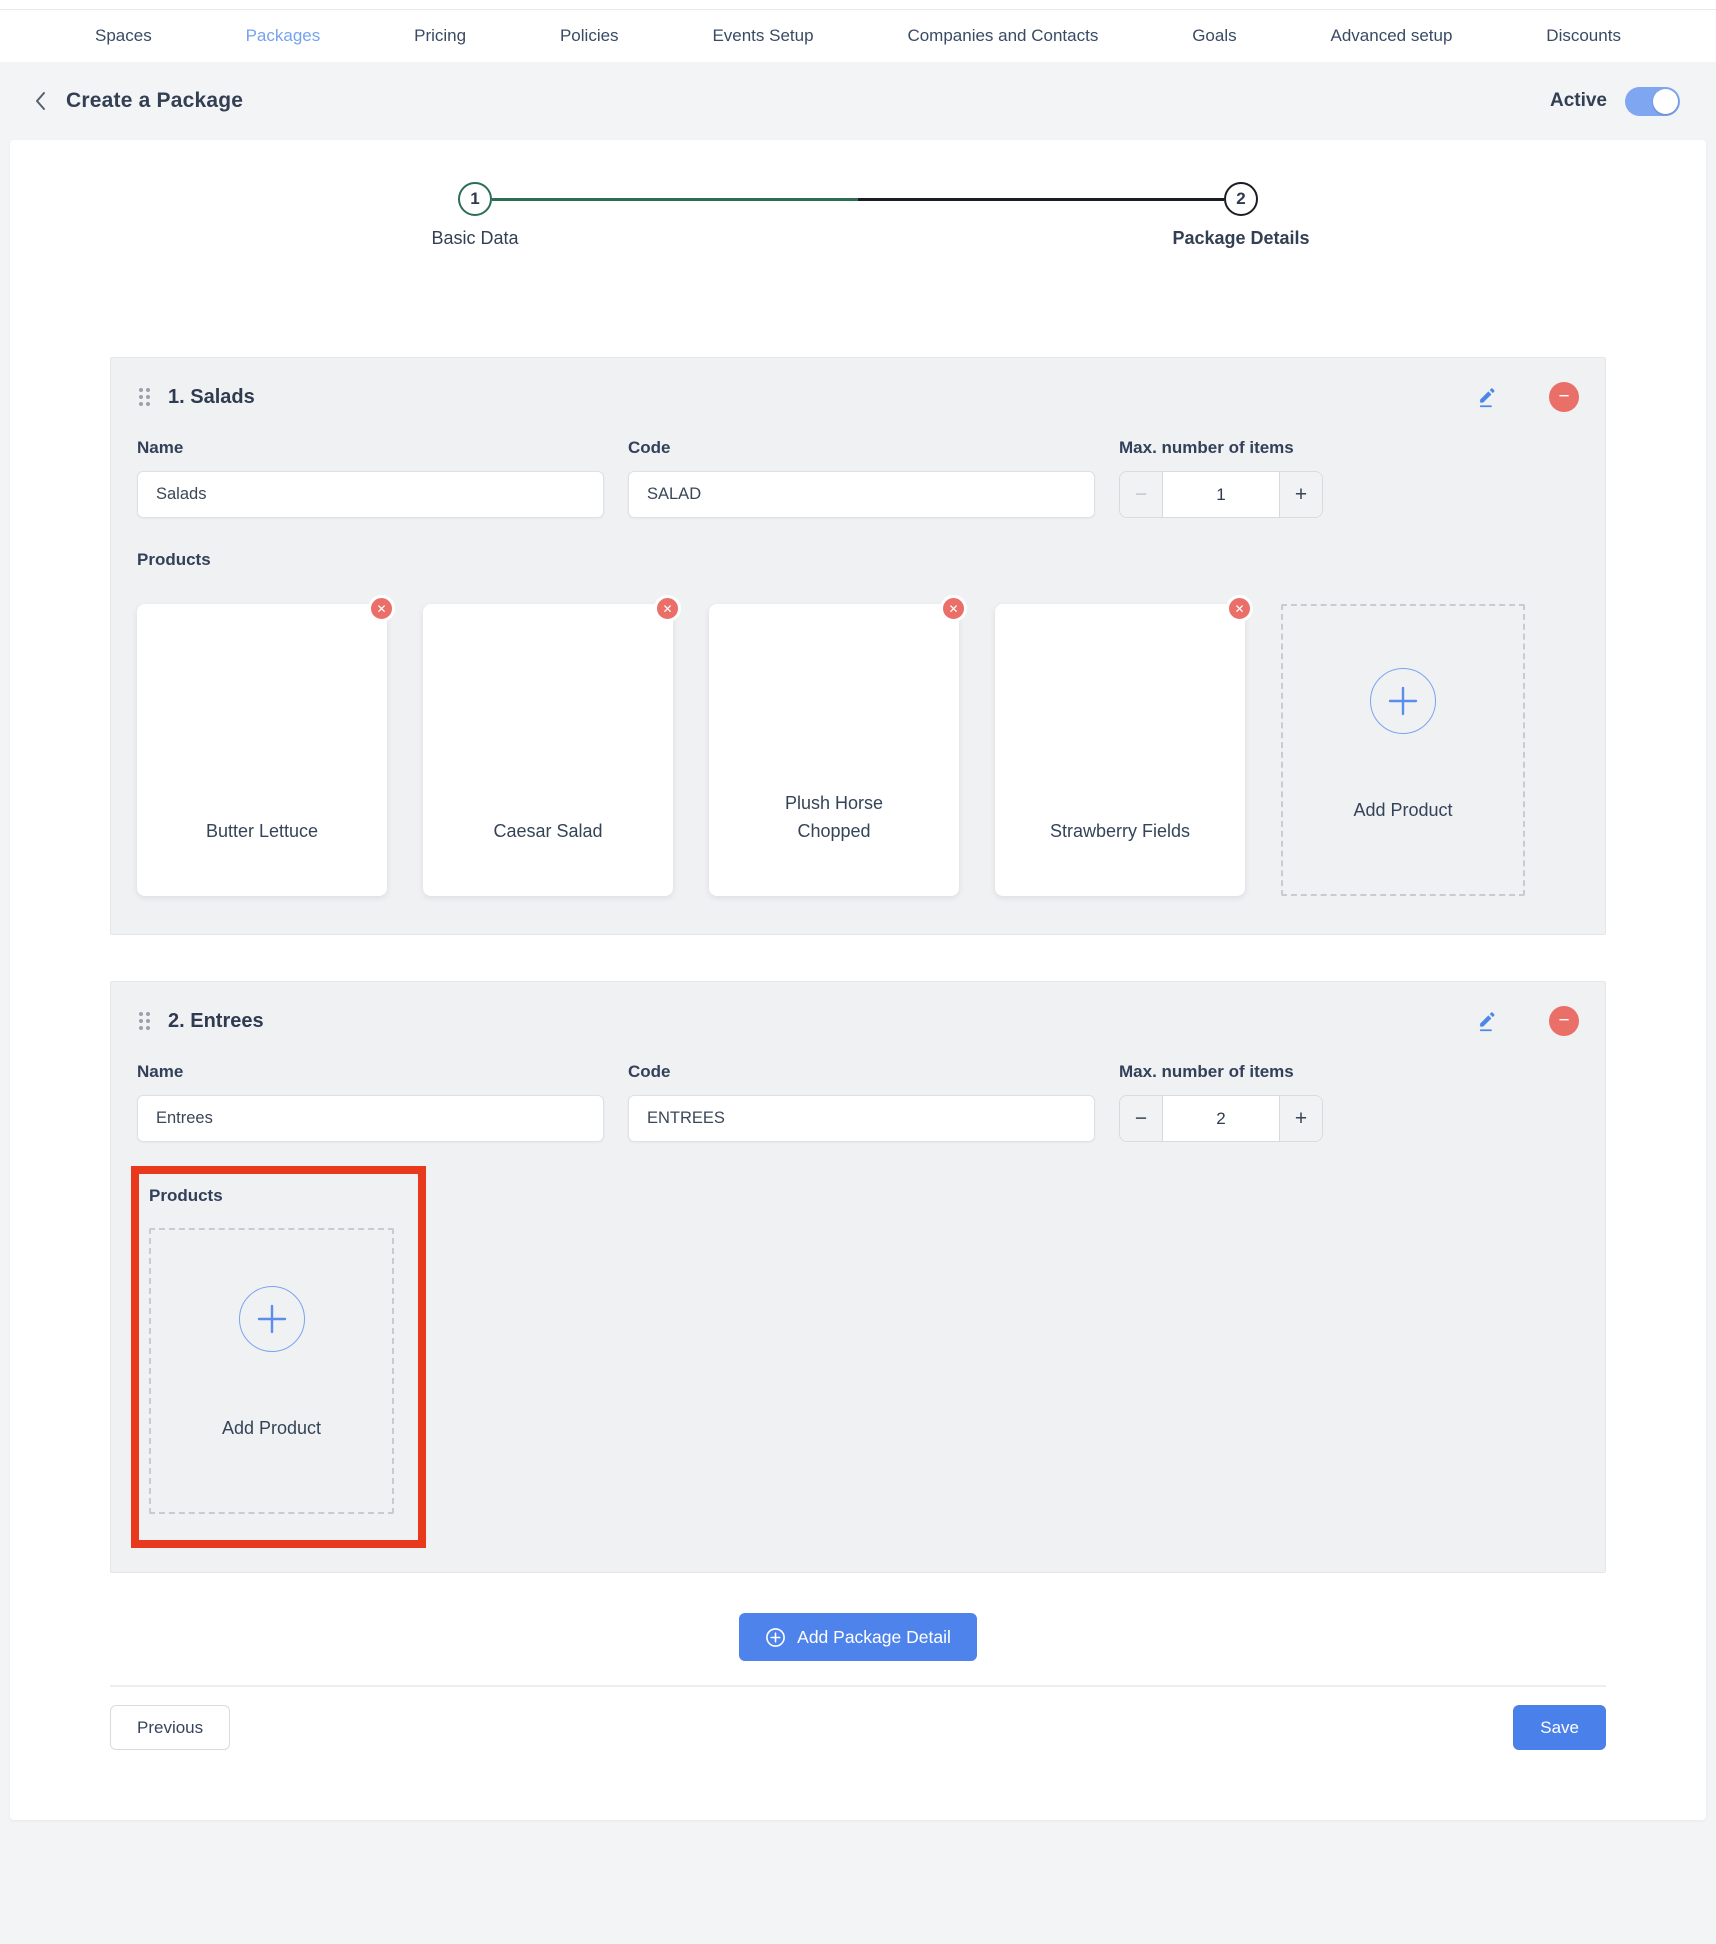  What do you see at coordinates (475, 199) in the screenshot?
I see `step-1-indicator: 1` at bounding box center [475, 199].